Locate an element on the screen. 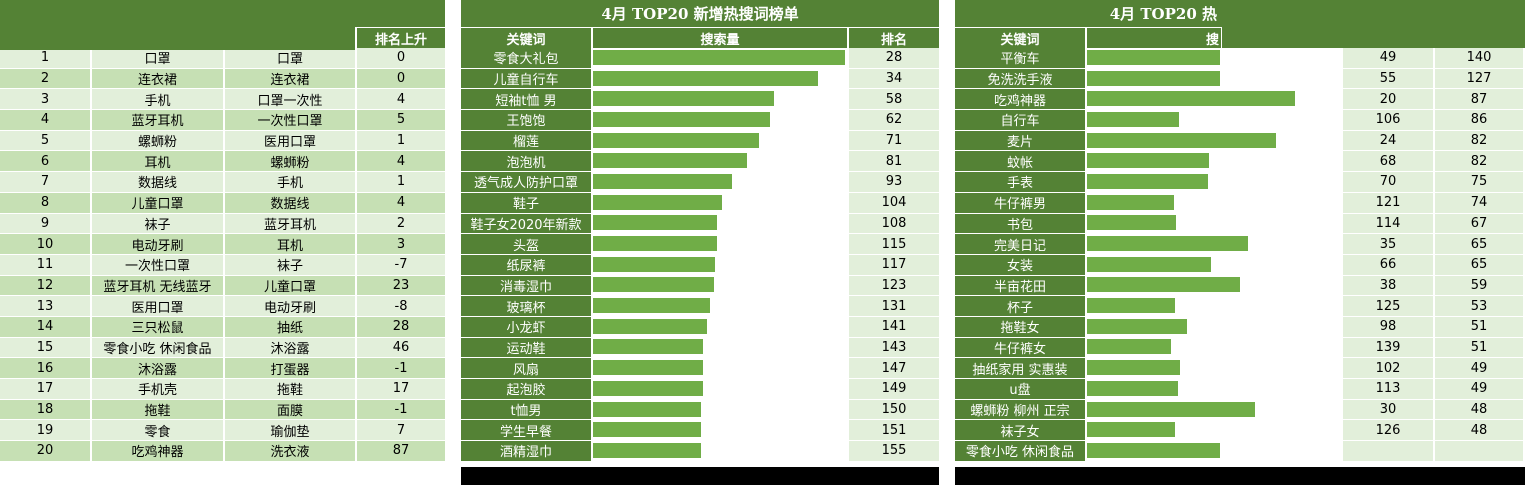  keyword-cell-a: 医用口罩 is located at coordinates (158, 306).